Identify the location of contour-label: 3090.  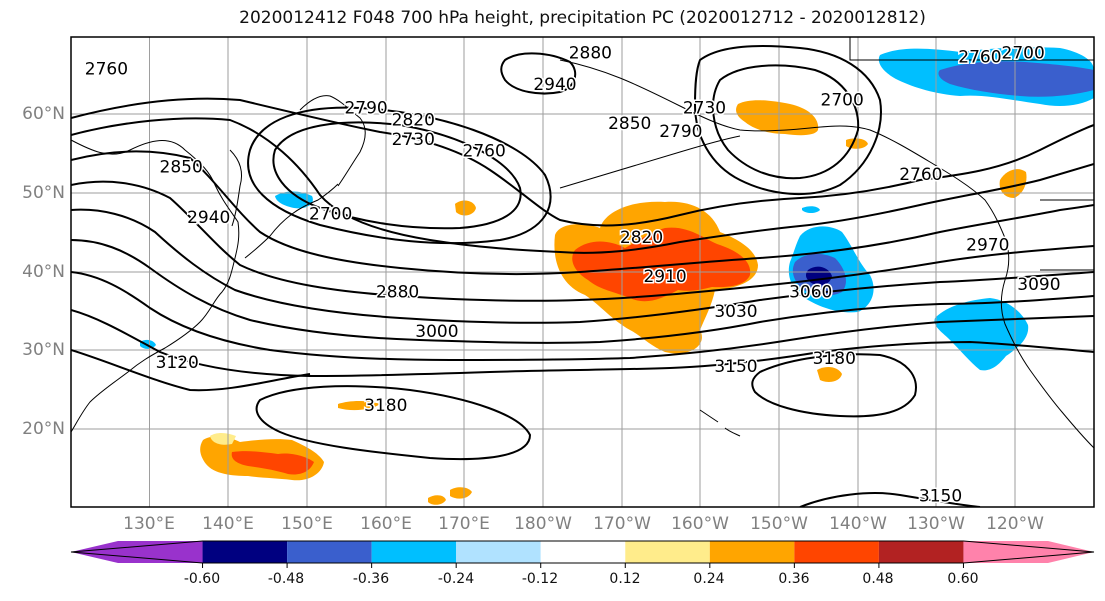
(1038, 285).